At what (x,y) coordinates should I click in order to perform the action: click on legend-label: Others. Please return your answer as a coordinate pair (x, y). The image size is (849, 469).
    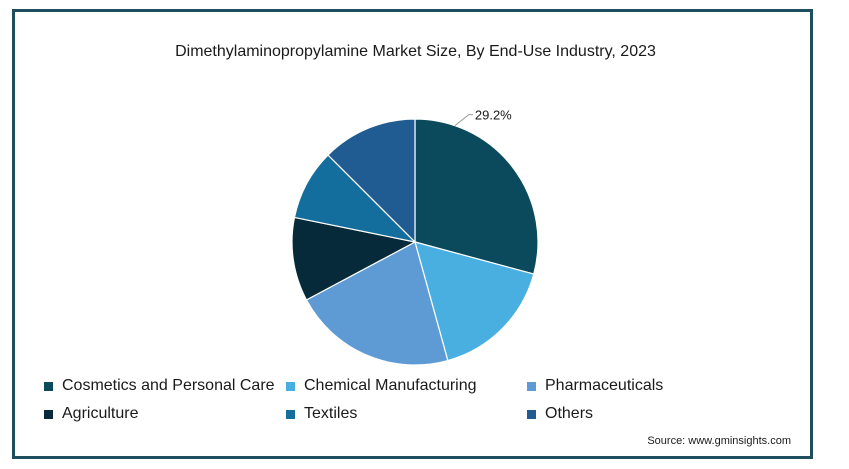
    Looking at the image, I should click on (569, 413).